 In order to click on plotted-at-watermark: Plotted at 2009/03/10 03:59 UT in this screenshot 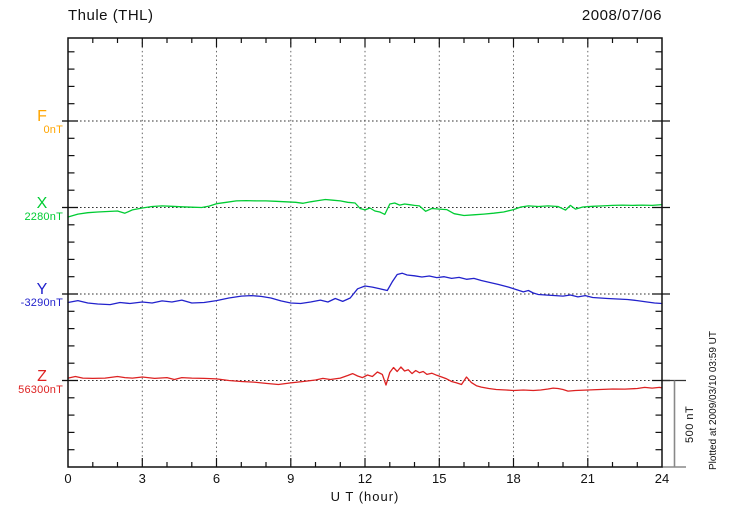, I will do `click(713, 400)`.